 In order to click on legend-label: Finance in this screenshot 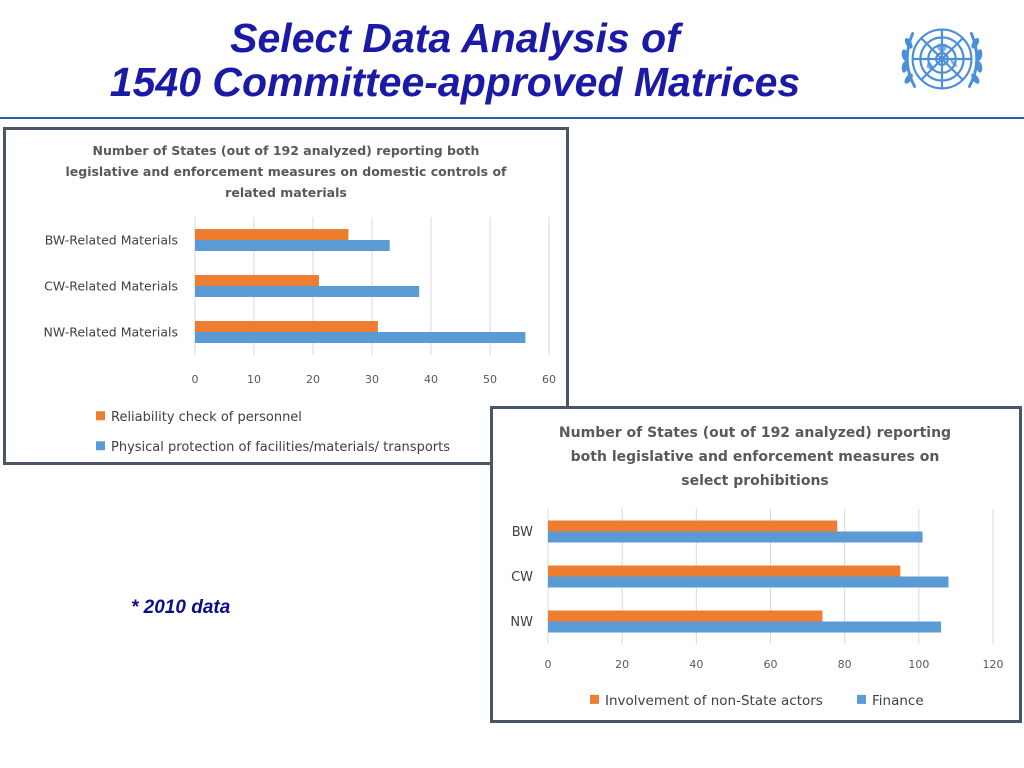, I will do `click(898, 701)`.